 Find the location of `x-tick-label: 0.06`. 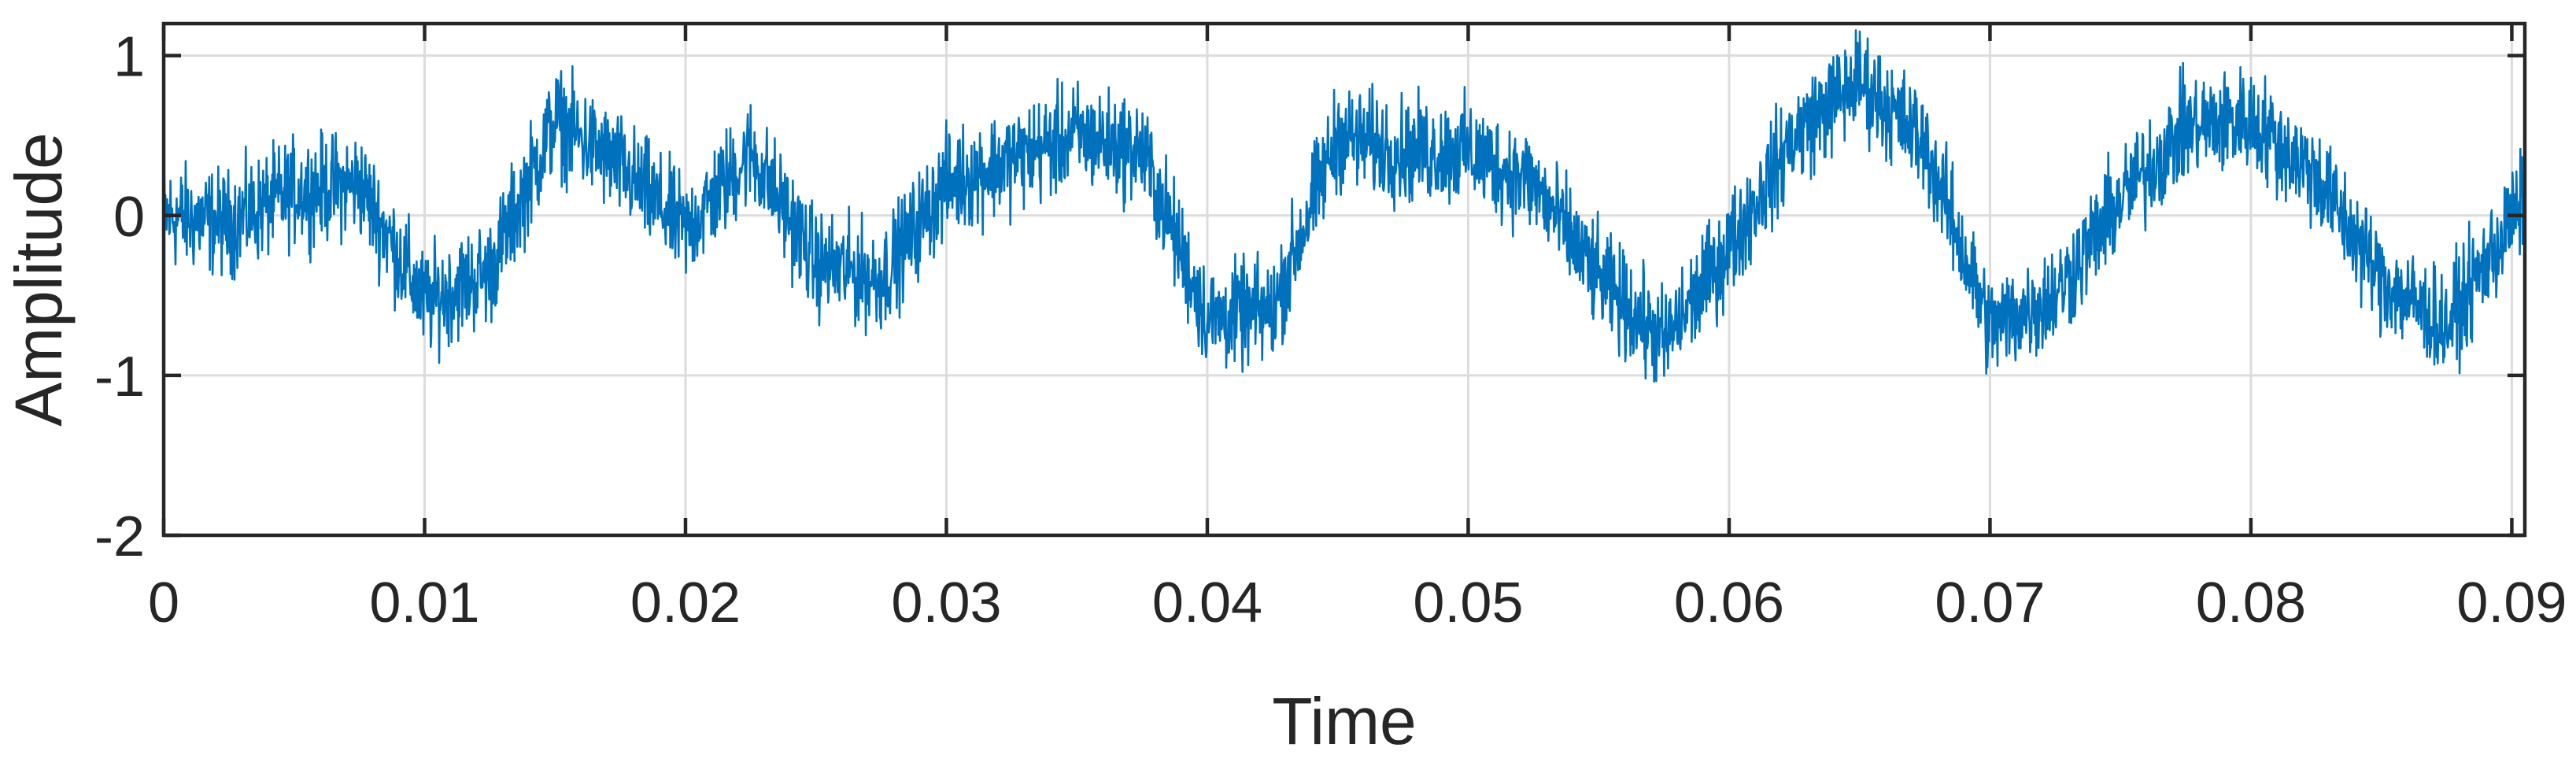

x-tick-label: 0.06 is located at coordinates (1729, 603).